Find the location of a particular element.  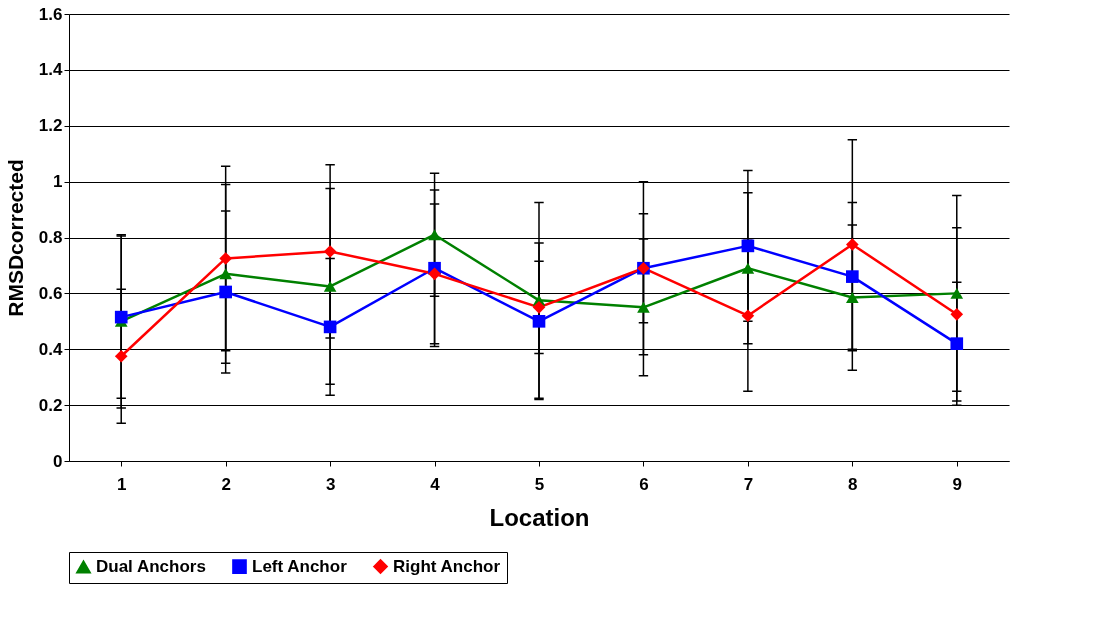

x-tick-label: 5 is located at coordinates (539, 484).